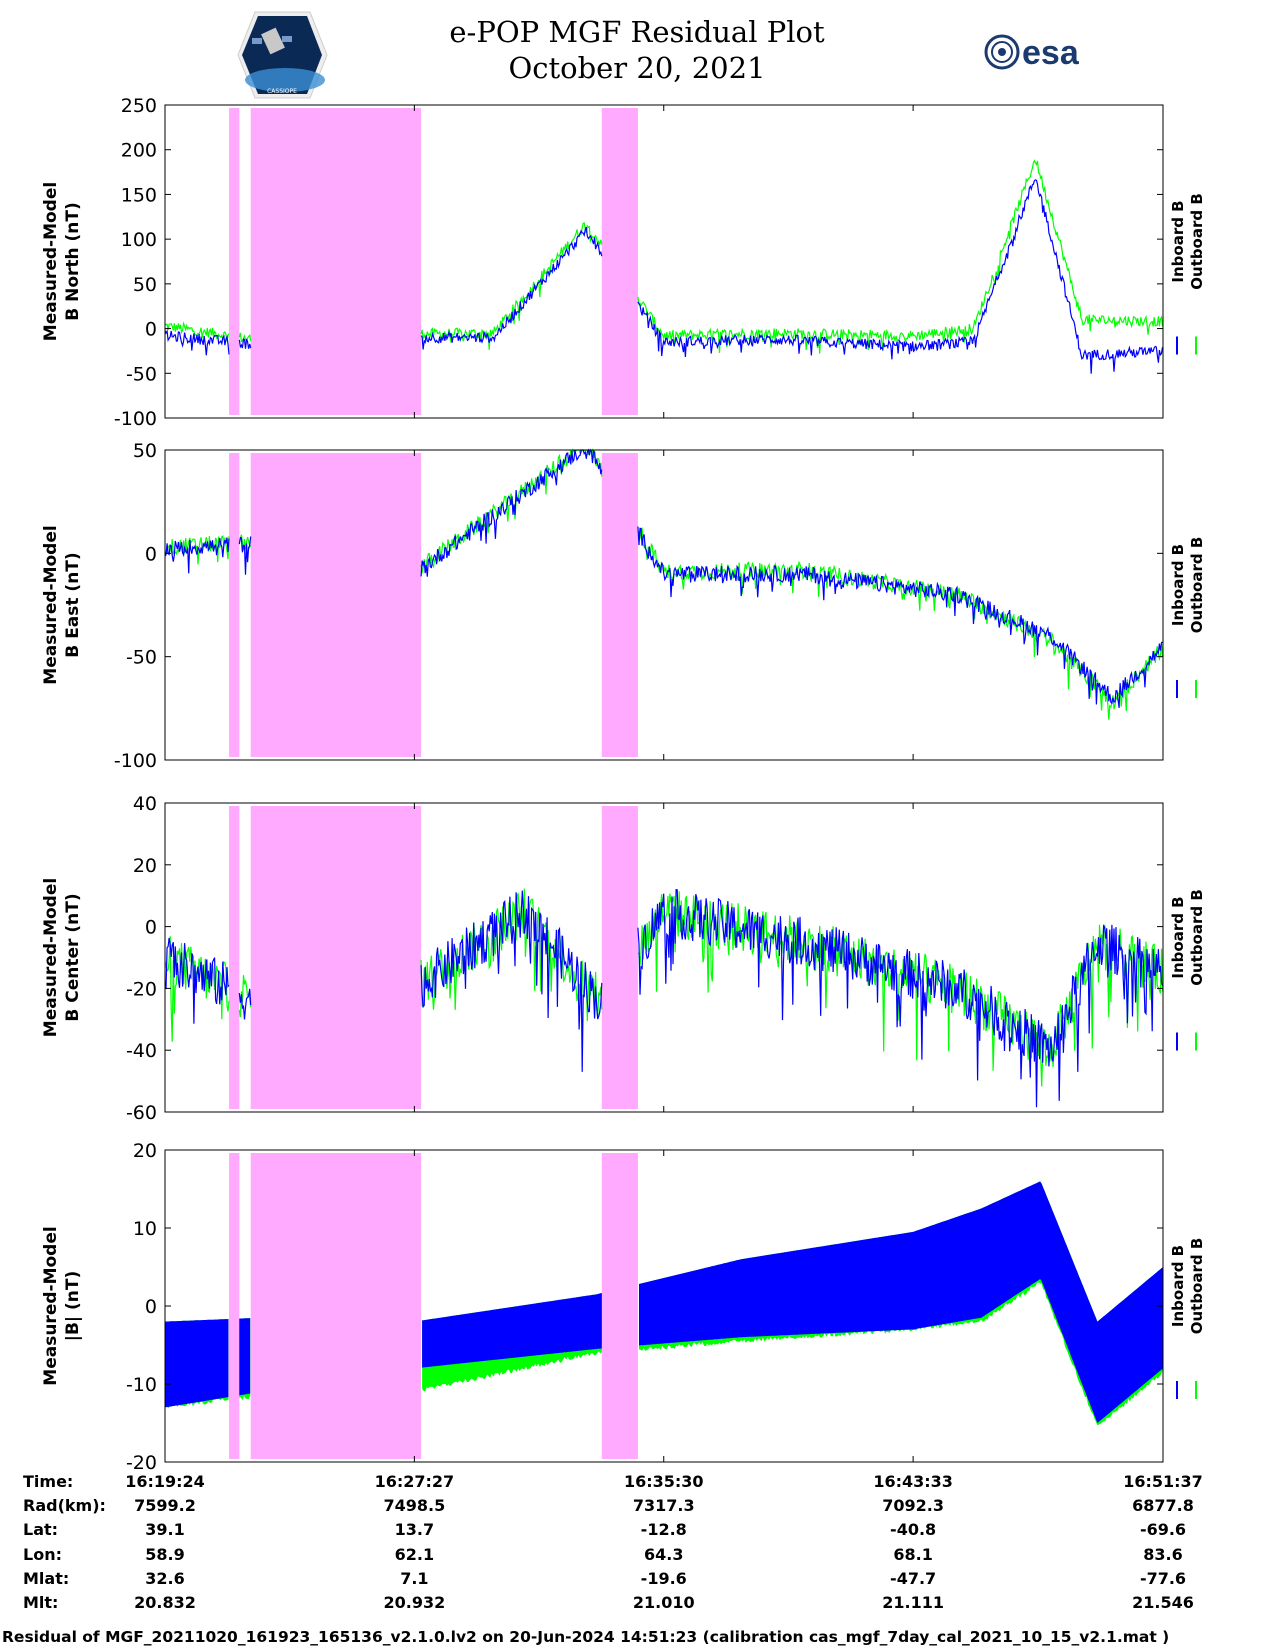 This screenshot has height=1650, width=1275. Describe the element at coordinates (141, 1051) in the screenshot. I see `y-tick-label: -40` at that location.